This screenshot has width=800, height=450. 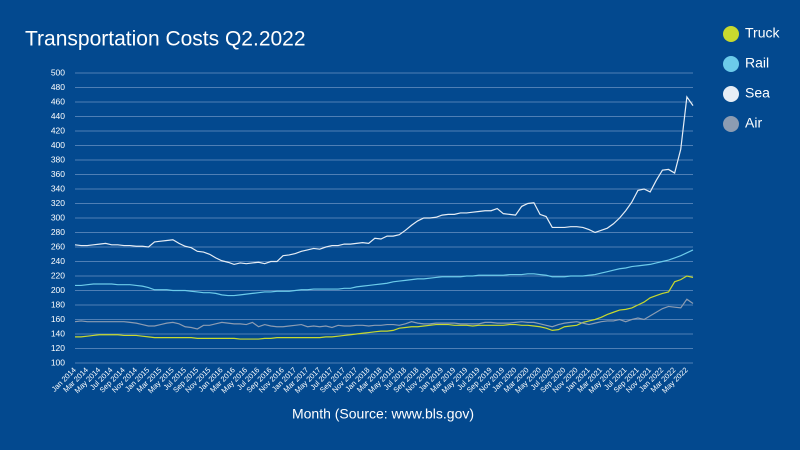 I want to click on y-tick-label: 280, so click(x=58, y=232).